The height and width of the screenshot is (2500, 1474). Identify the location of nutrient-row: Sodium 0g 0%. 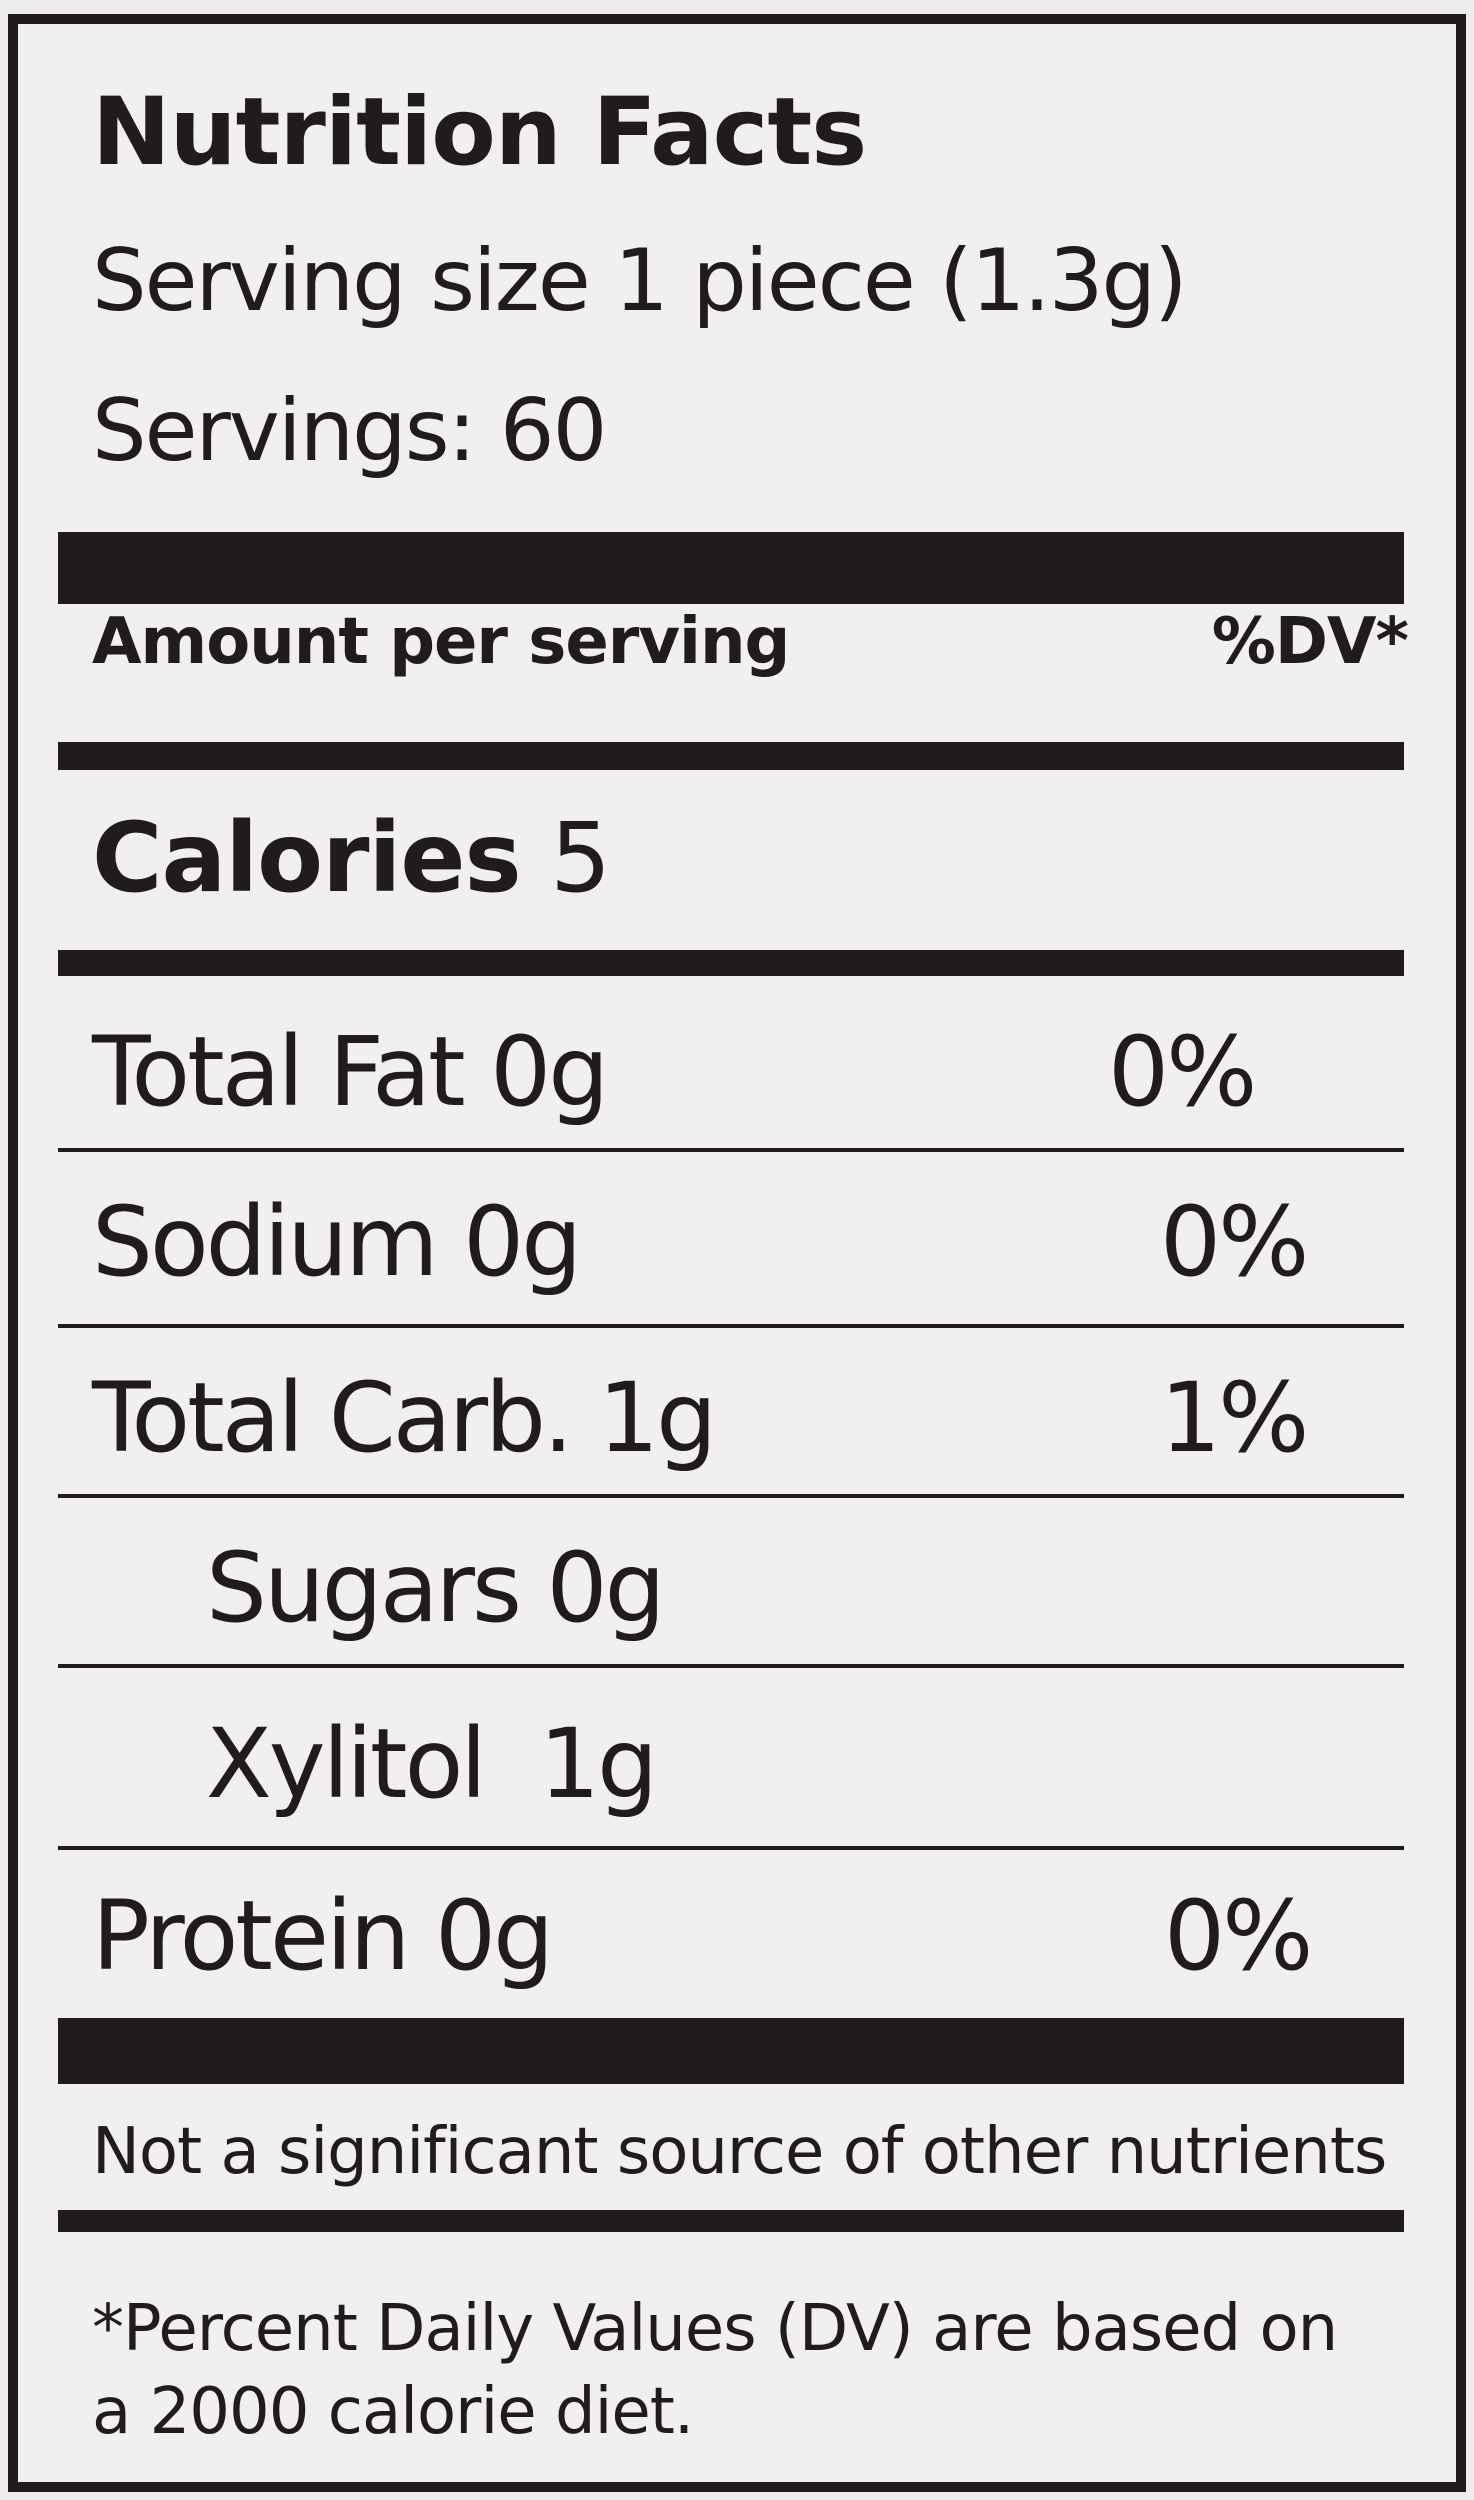
(731, 1239).